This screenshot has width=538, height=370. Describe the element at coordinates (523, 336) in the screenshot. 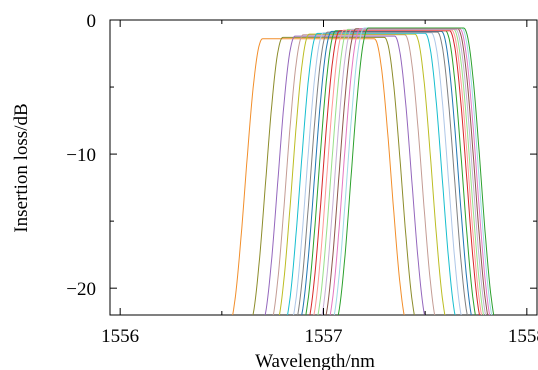

I see `x-tick-label: 1558` at that location.